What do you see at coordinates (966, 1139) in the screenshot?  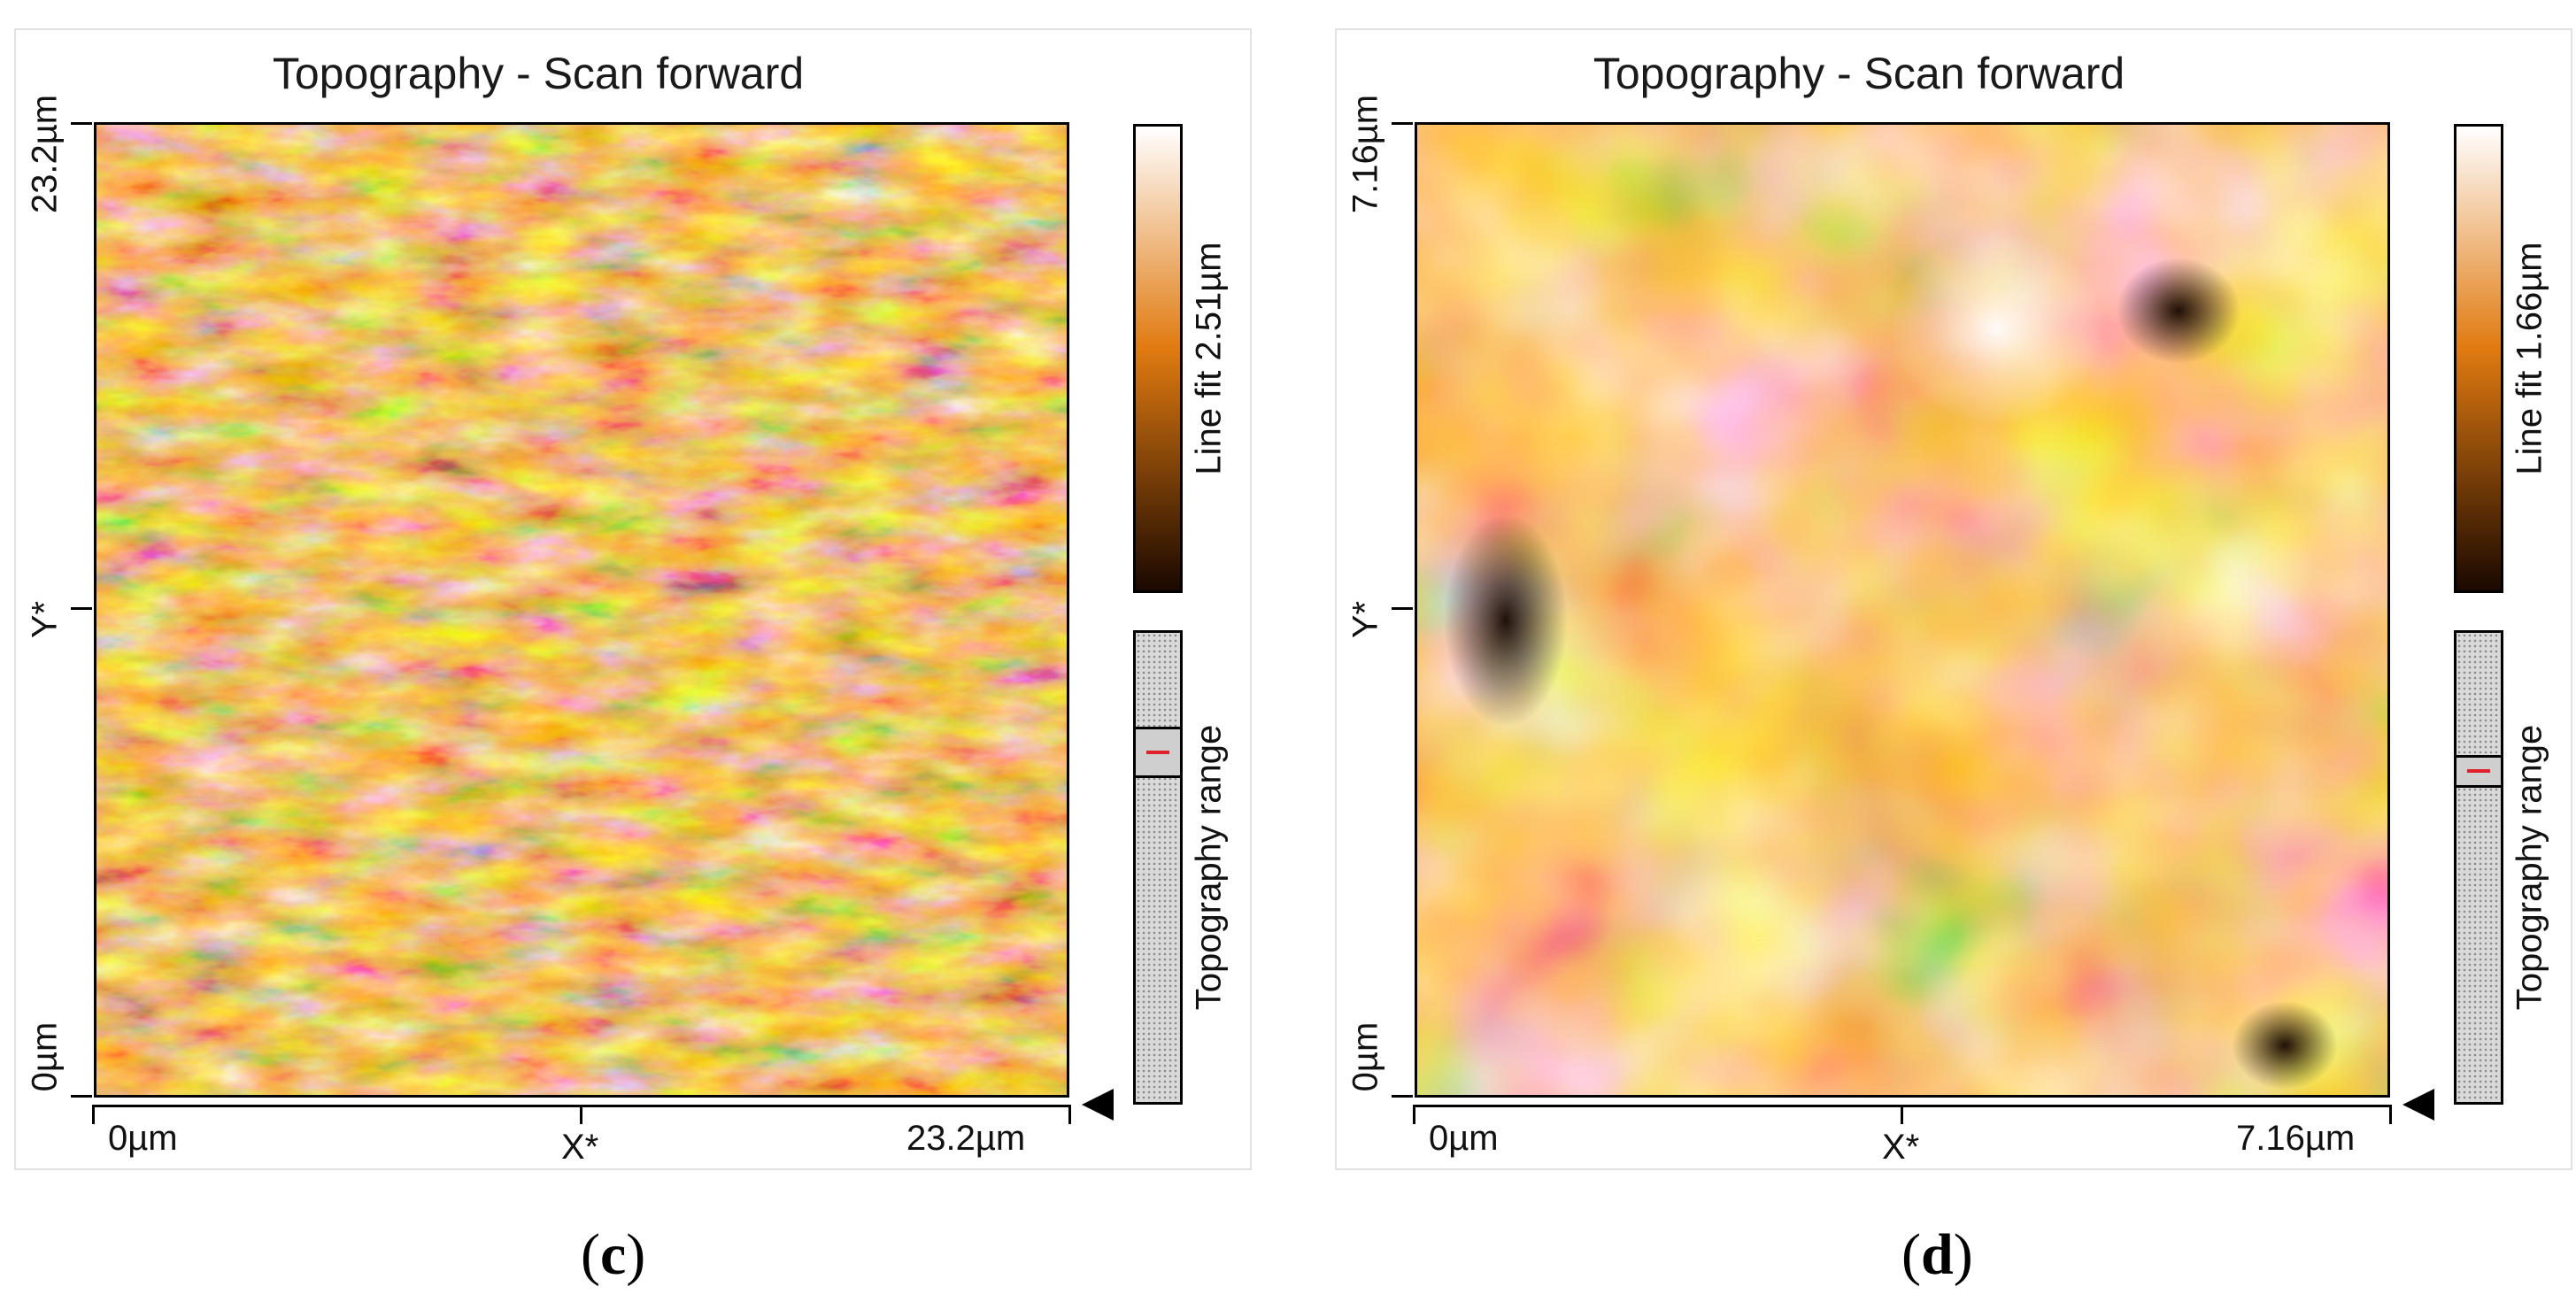 I see `x-right-tick-label: 23.2µm` at bounding box center [966, 1139].